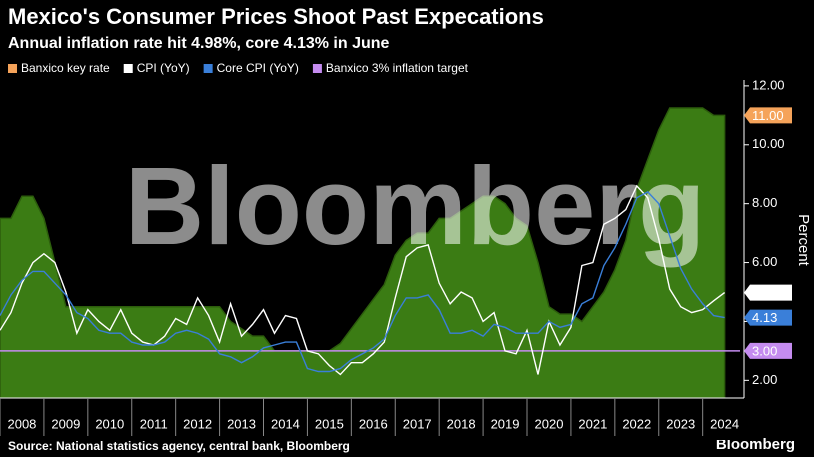 This screenshot has height=457, width=814. I want to click on x-axis-band, so click(372, 419).